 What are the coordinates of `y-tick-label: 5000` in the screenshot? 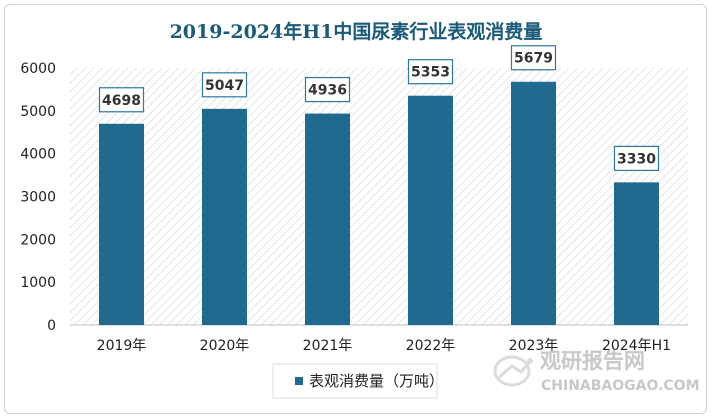 It's located at (38, 112).